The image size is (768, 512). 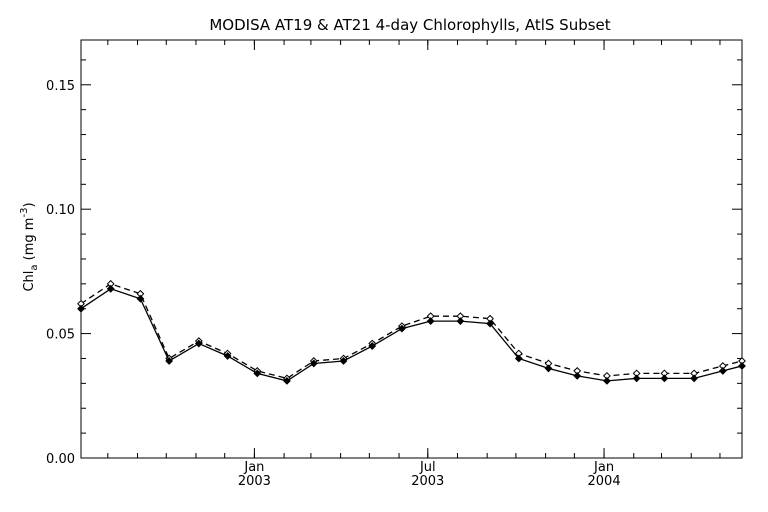 What do you see at coordinates (29, 281) in the screenshot?
I see `y-label-main: Chl` at bounding box center [29, 281].